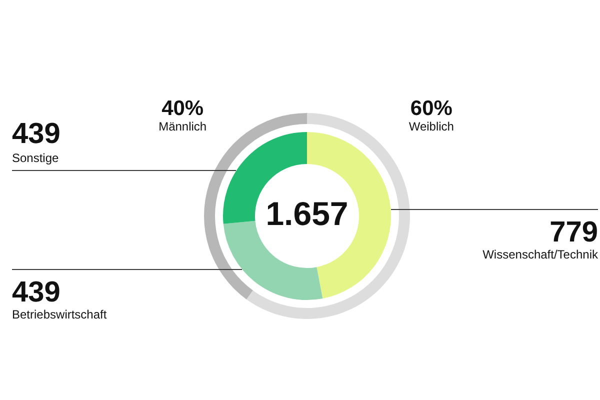  I want to click on slice-label: Männlich, so click(182, 127).